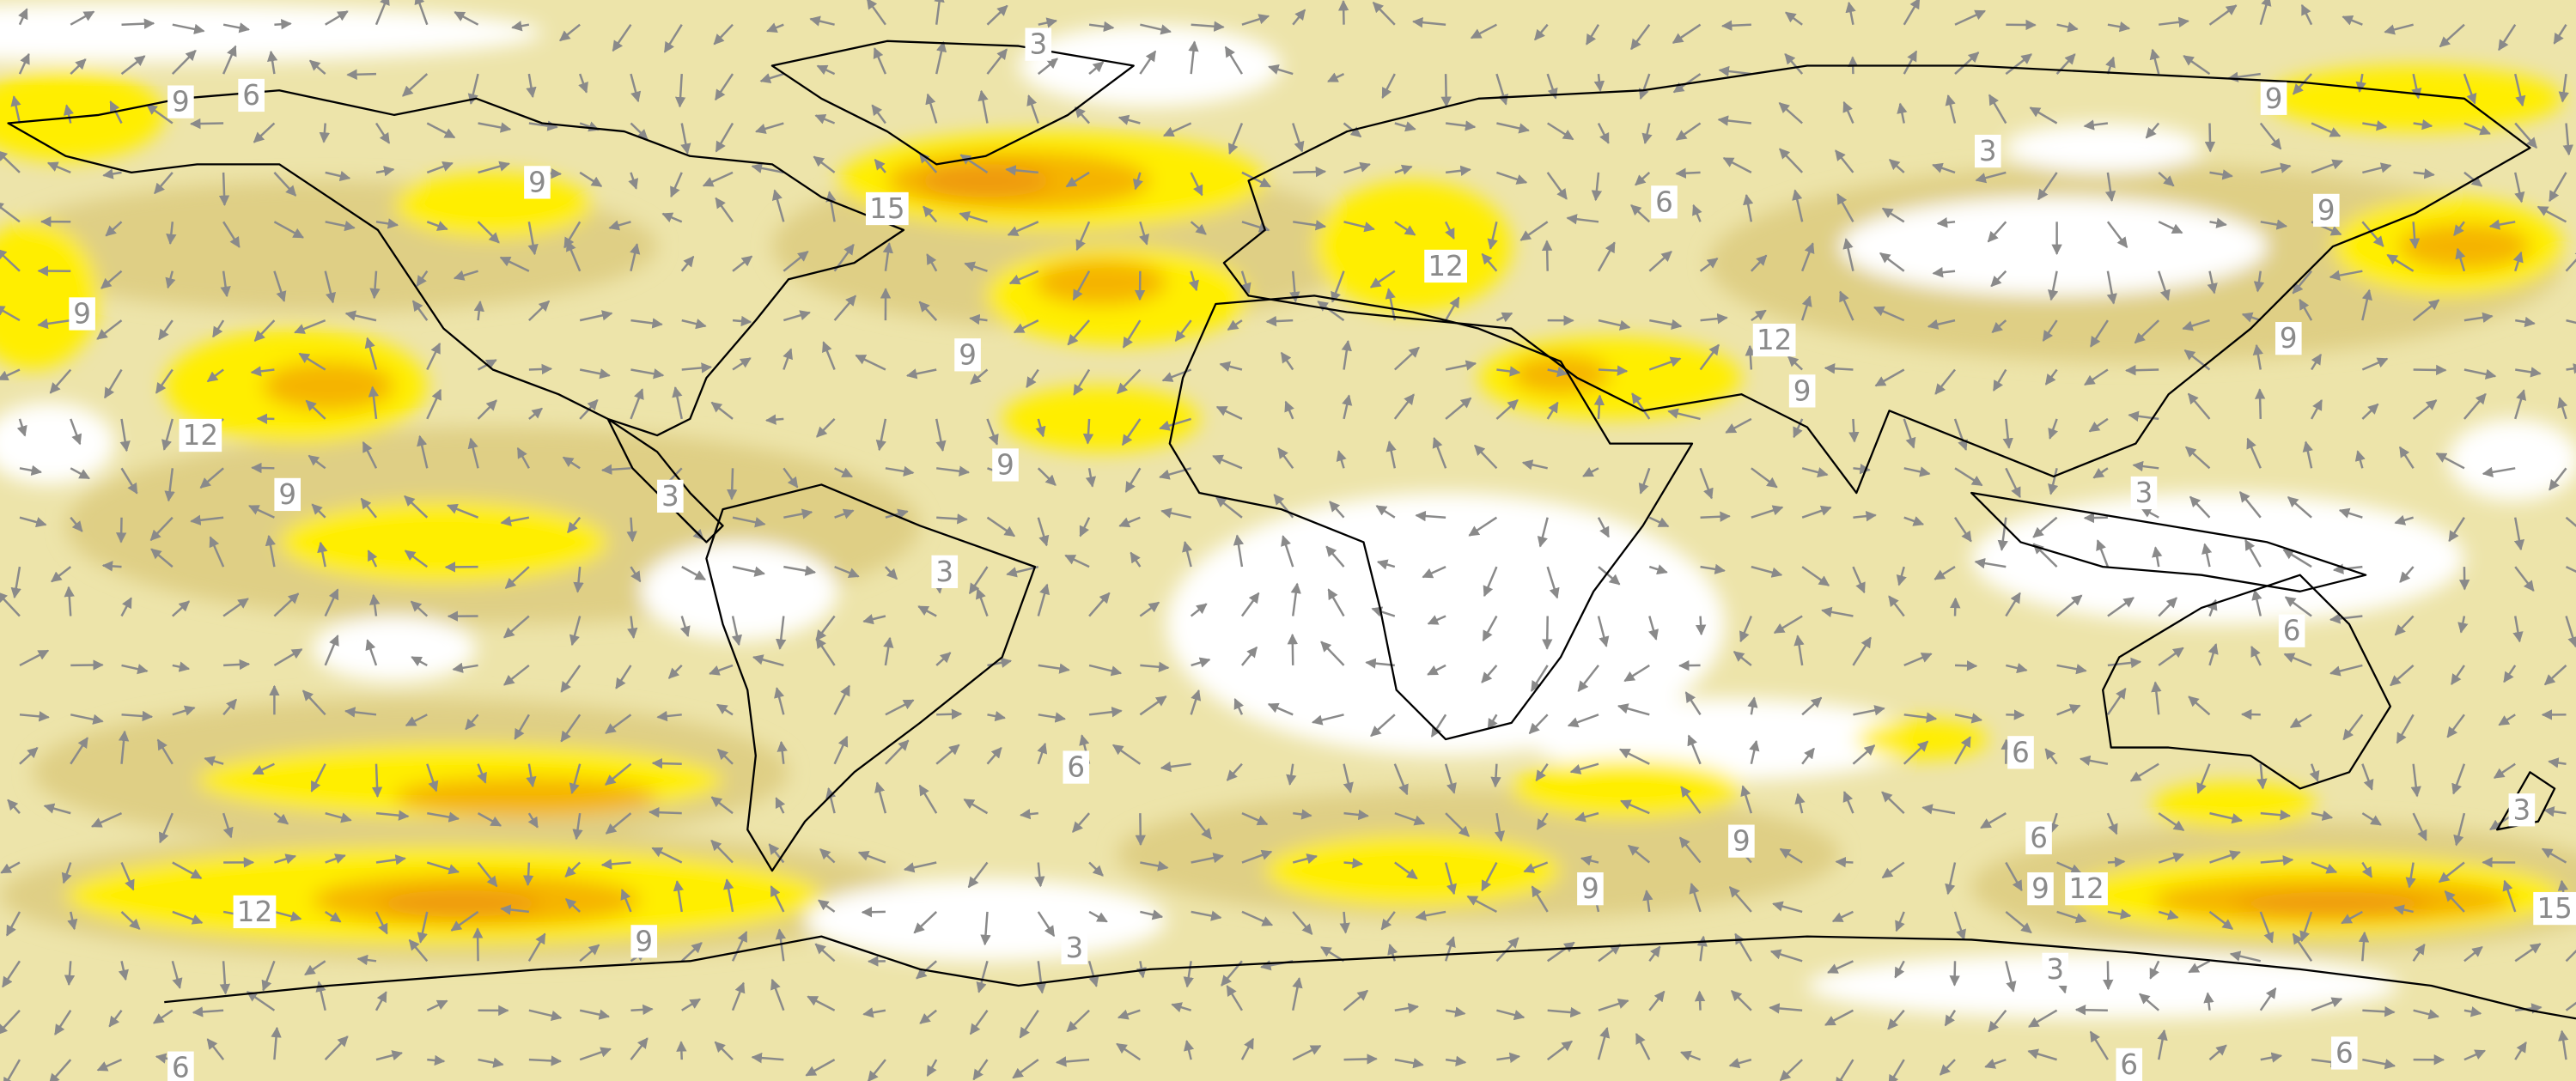  What do you see at coordinates (2292, 631) in the screenshot?
I see `contour-label: 6` at bounding box center [2292, 631].